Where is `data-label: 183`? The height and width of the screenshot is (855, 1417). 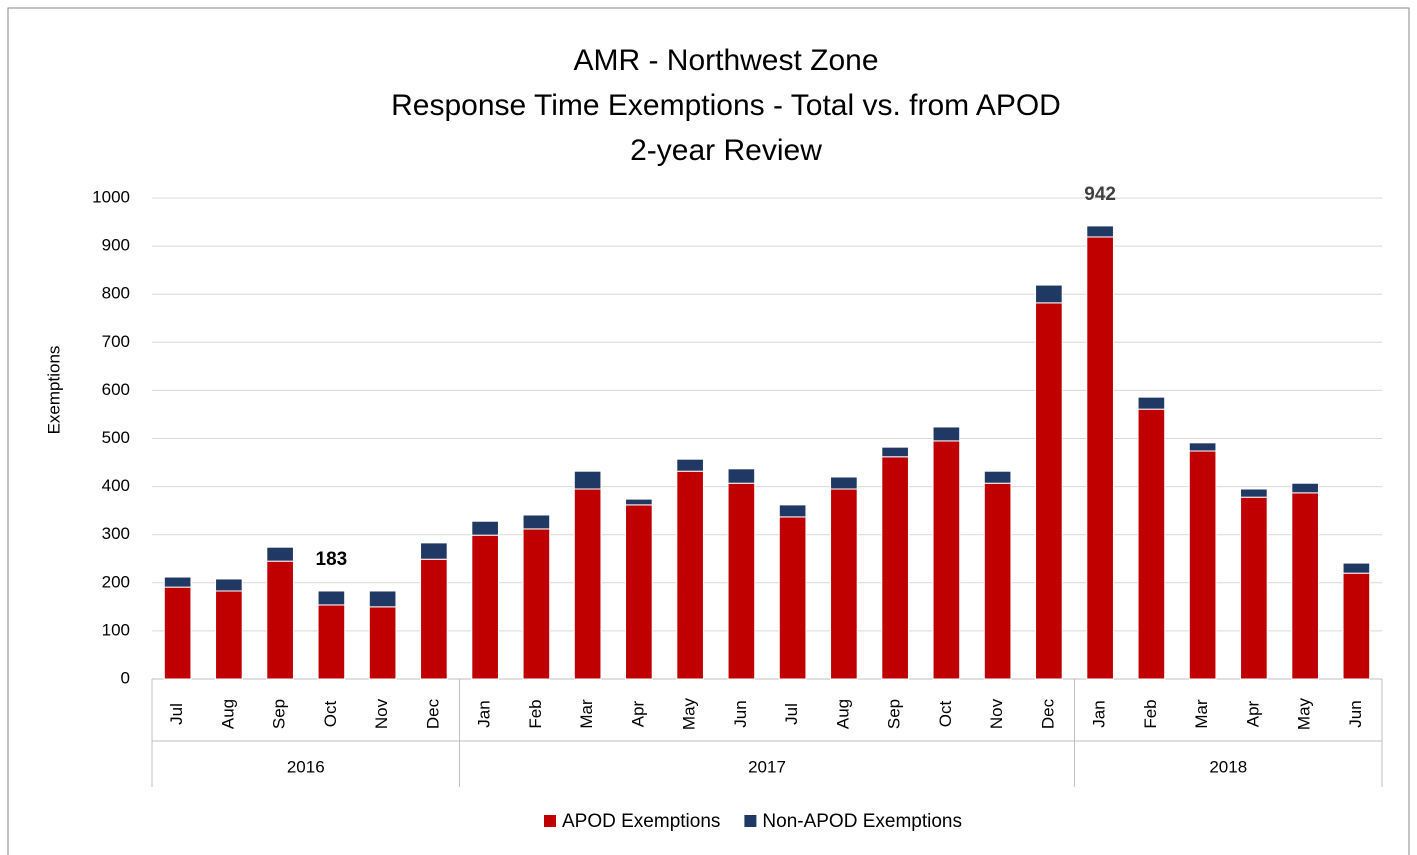 data-label: 183 is located at coordinates (332, 559).